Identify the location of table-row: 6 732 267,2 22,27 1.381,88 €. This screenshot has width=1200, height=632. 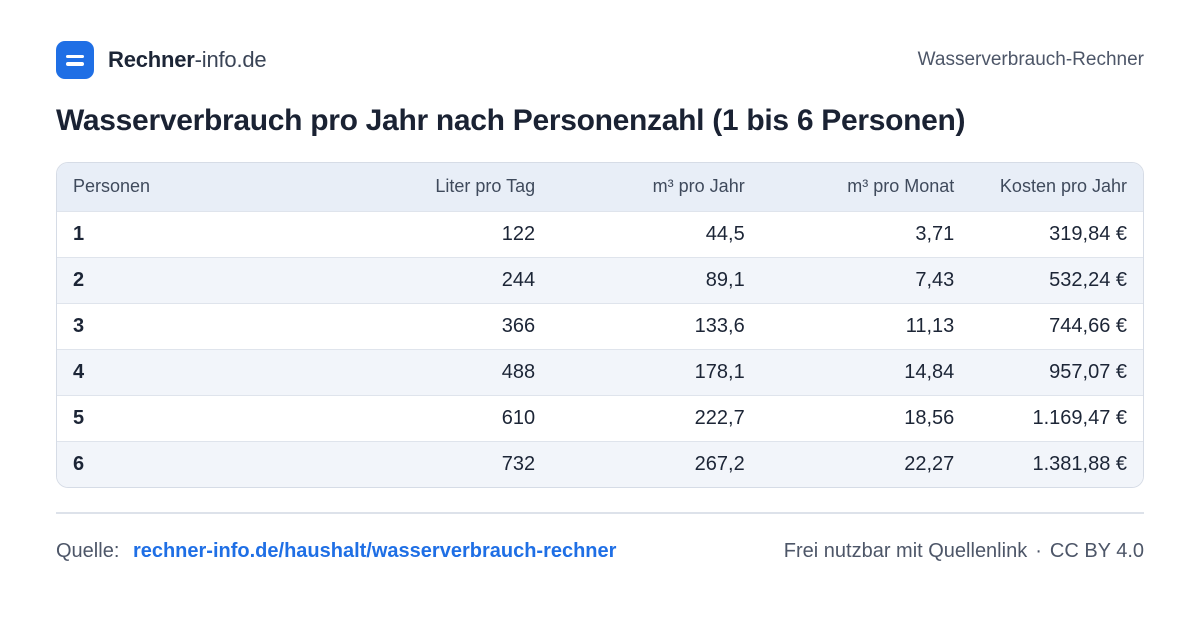
(600, 464).